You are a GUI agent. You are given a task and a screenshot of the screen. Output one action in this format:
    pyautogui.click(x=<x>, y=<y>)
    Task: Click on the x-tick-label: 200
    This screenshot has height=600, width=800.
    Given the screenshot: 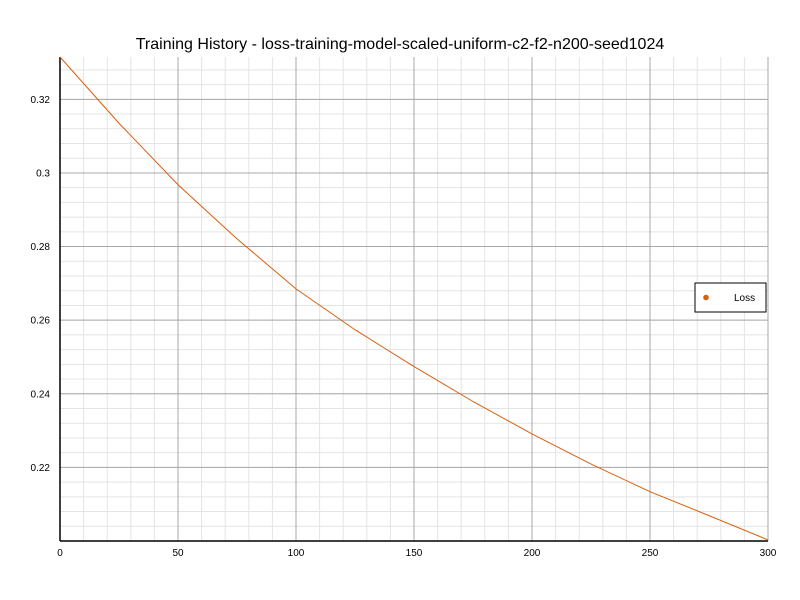 What is the action you would take?
    pyautogui.click(x=532, y=553)
    